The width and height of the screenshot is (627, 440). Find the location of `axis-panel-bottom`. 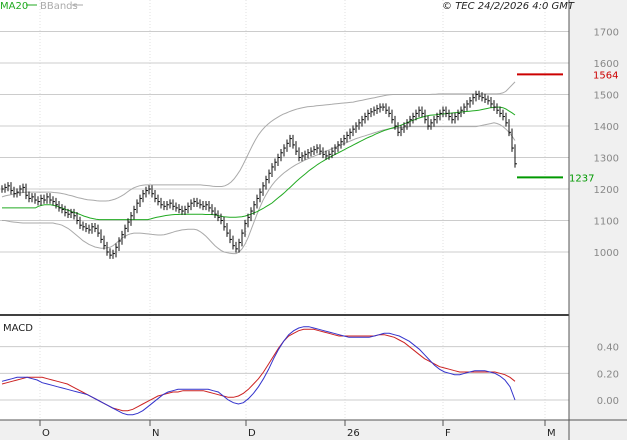

axis-panel-bottom is located at coordinates (284, 430).